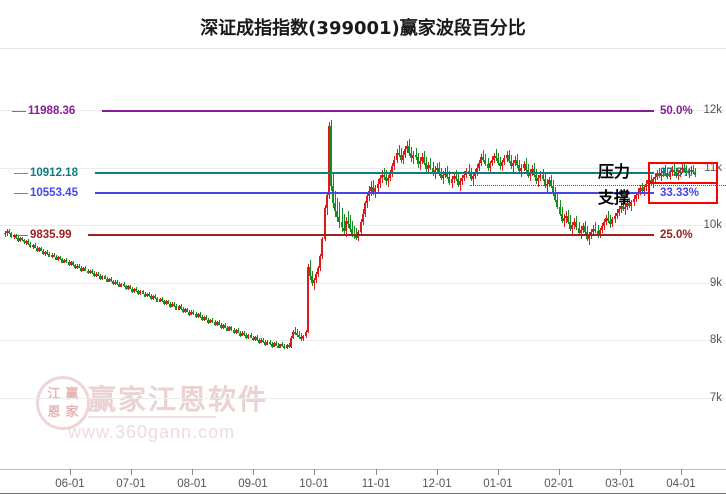  I want to click on x-axis-tick-label: 10-01, so click(314, 484).